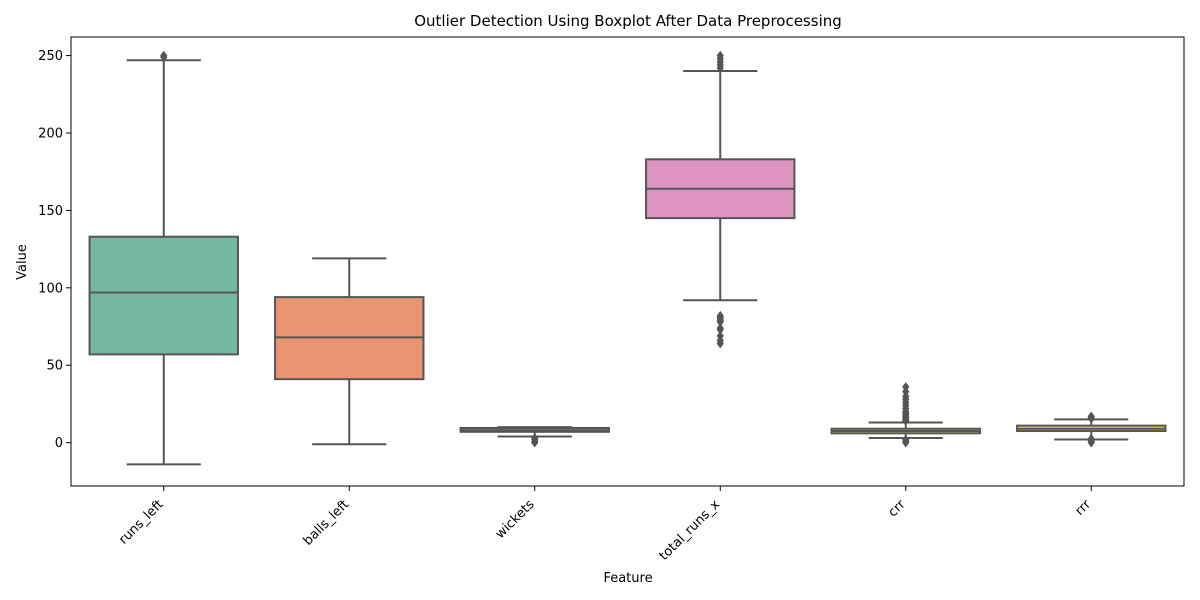  I want to click on x-tick-label: wickets, so click(515, 519).